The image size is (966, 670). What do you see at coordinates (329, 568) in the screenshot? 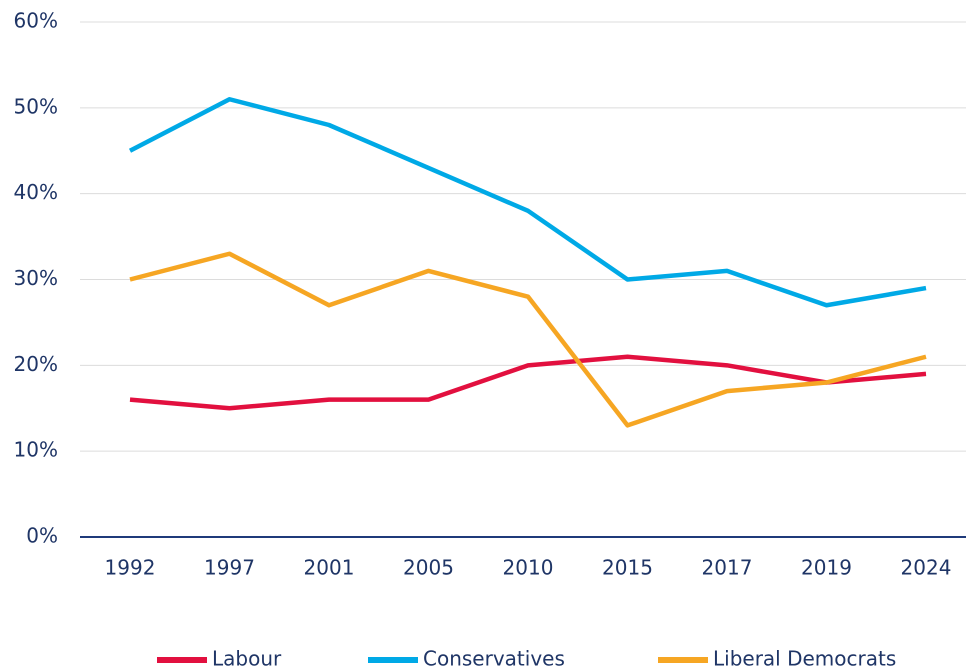
I see `x-tick-label: 2001` at bounding box center [329, 568].